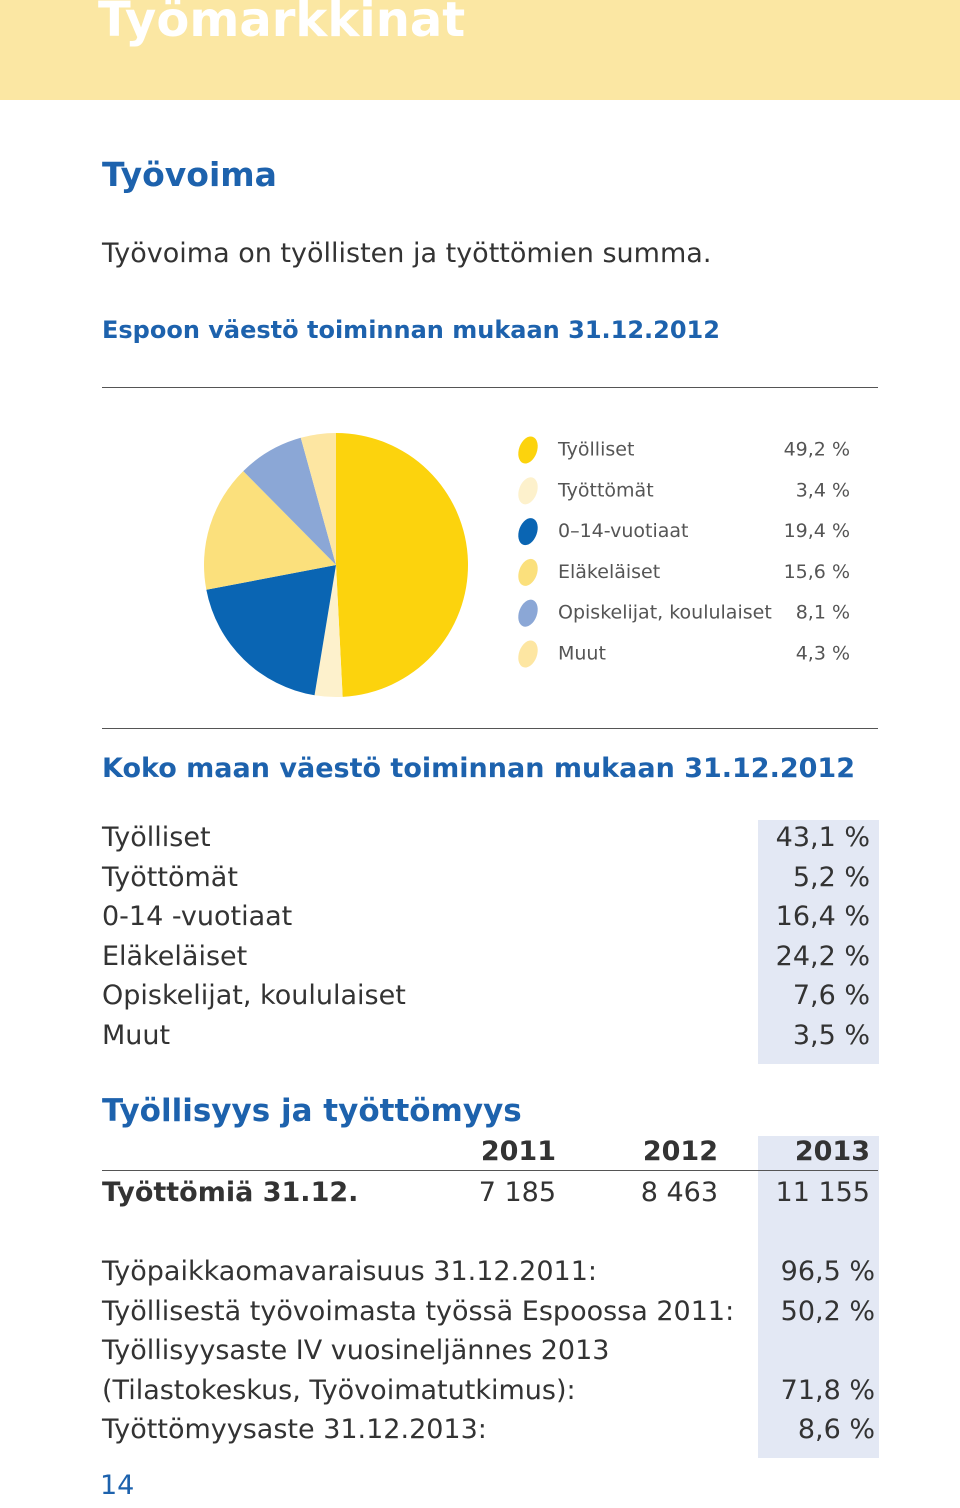 This screenshot has height=1508, width=960. Describe the element at coordinates (827, 1311) in the screenshot. I see `stat-value: 50,2 %` at that location.